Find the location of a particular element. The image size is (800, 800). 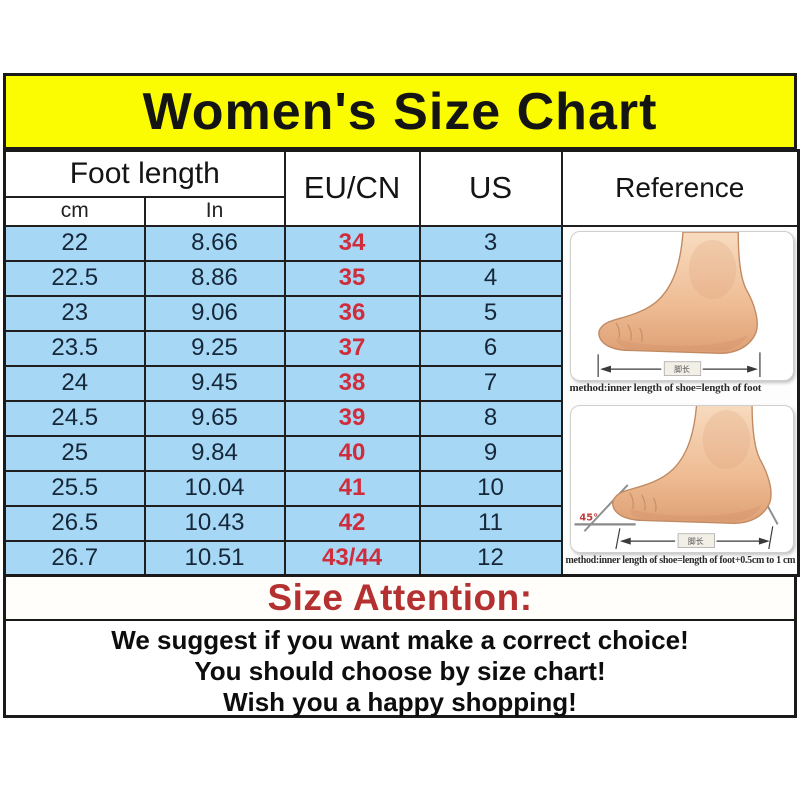

table-cell: 23 is located at coordinates (74, 313).